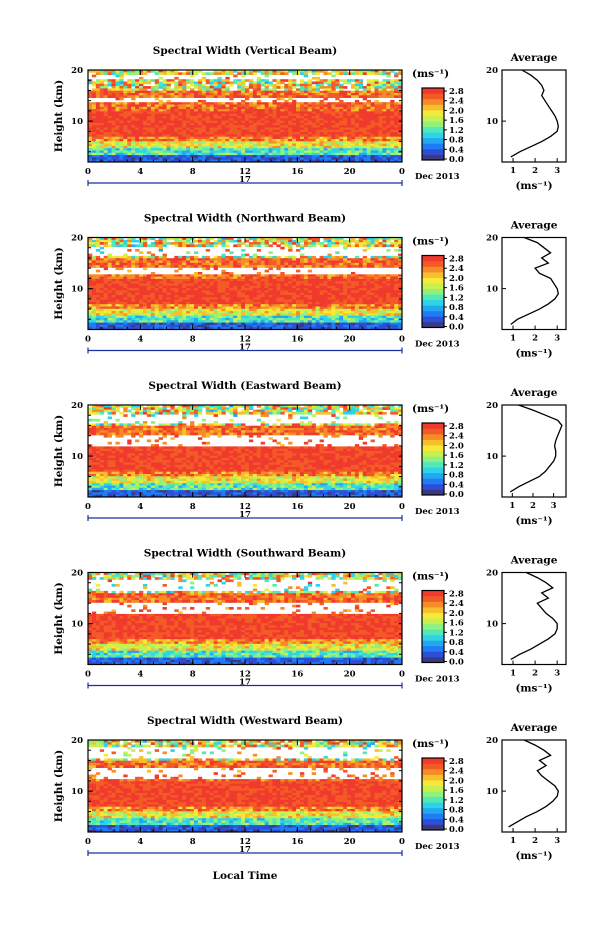 The height and width of the screenshot is (929, 616). I want to click on heatmap-cells, so click(245, 283).